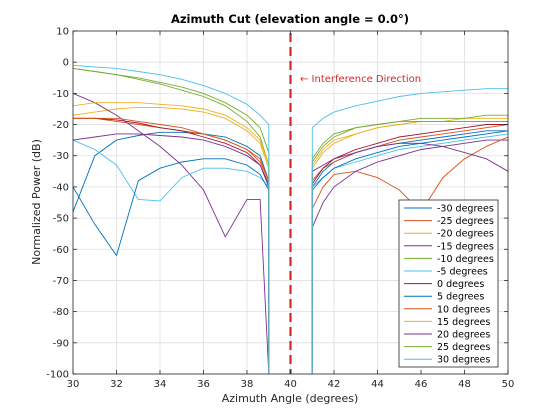  Describe the element at coordinates (465, 246) in the screenshot. I see `legend-label: -15 degrees` at that location.